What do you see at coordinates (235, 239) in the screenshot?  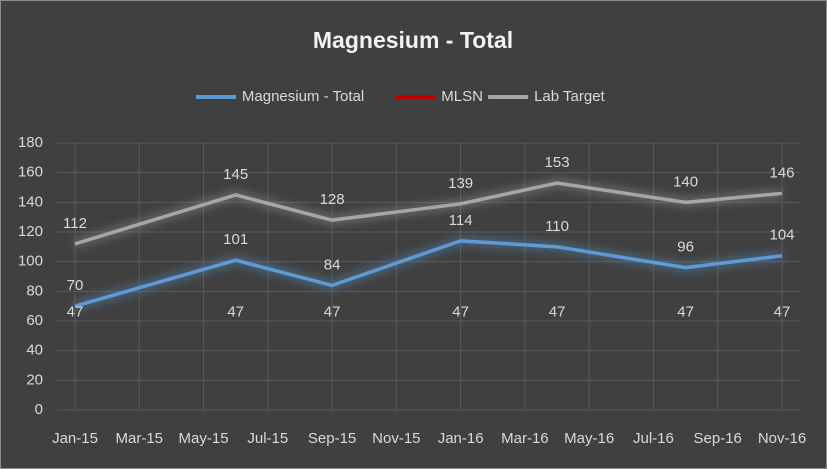 I see `data-label: 101` at bounding box center [235, 239].